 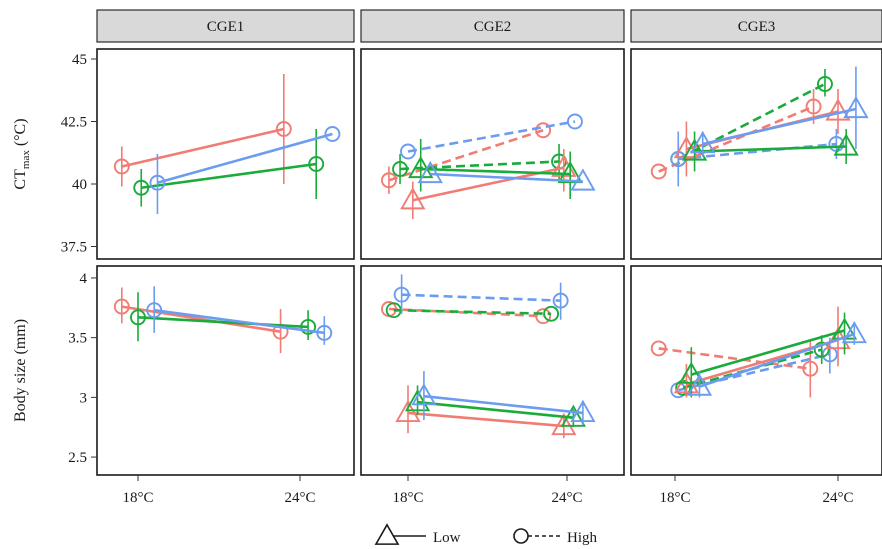 I want to click on panel-r1-c2, so click(x=756, y=370).